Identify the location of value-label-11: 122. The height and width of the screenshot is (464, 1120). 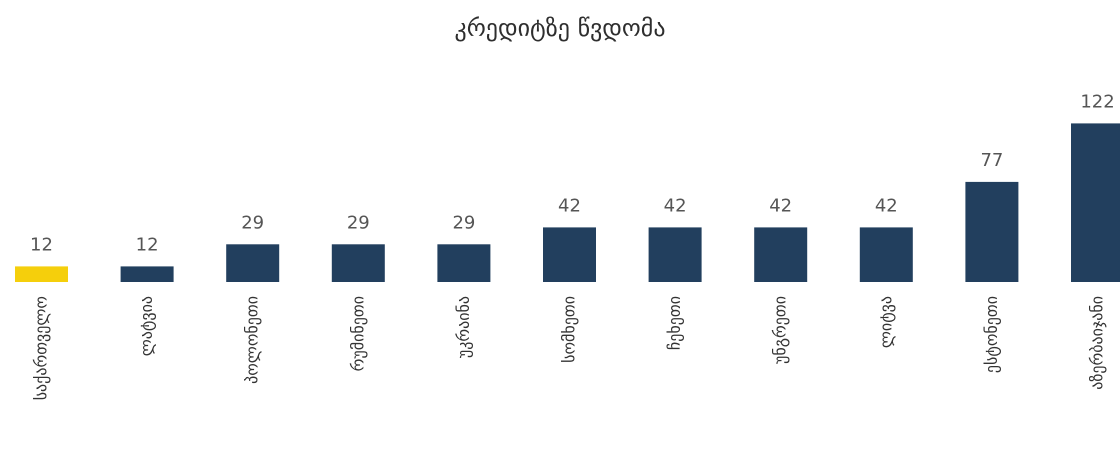
(1097, 101).